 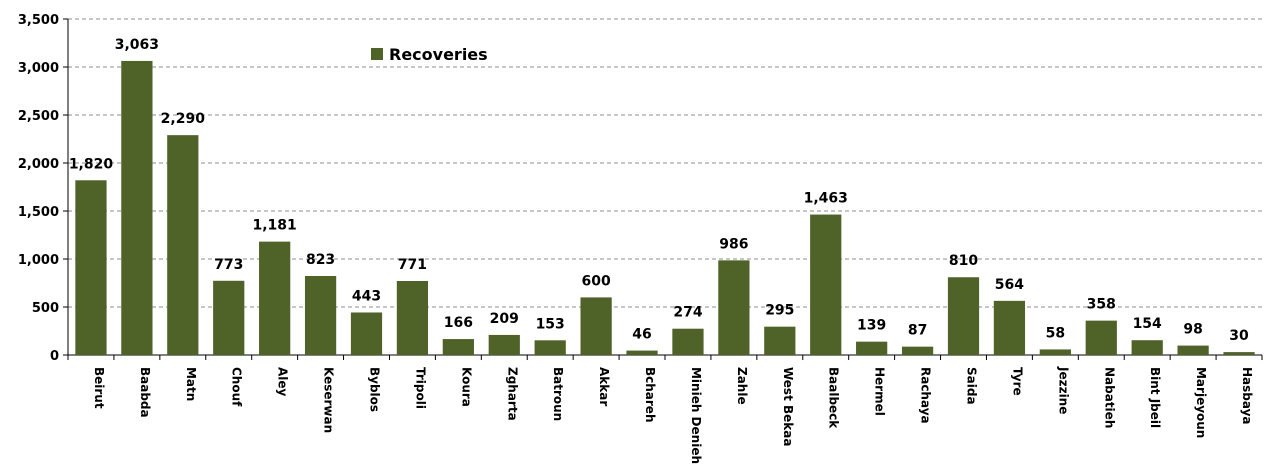 What do you see at coordinates (375, 389) in the screenshot?
I see `x-tick-label: Byblos` at bounding box center [375, 389].